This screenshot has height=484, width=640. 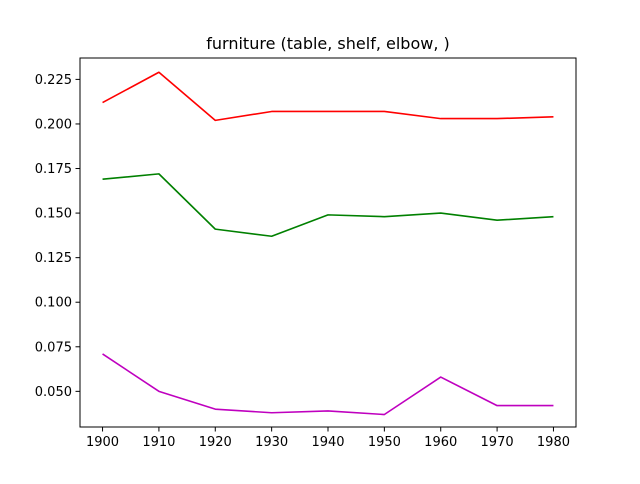 I want to click on x-tick-label: 1910, so click(x=158, y=442).